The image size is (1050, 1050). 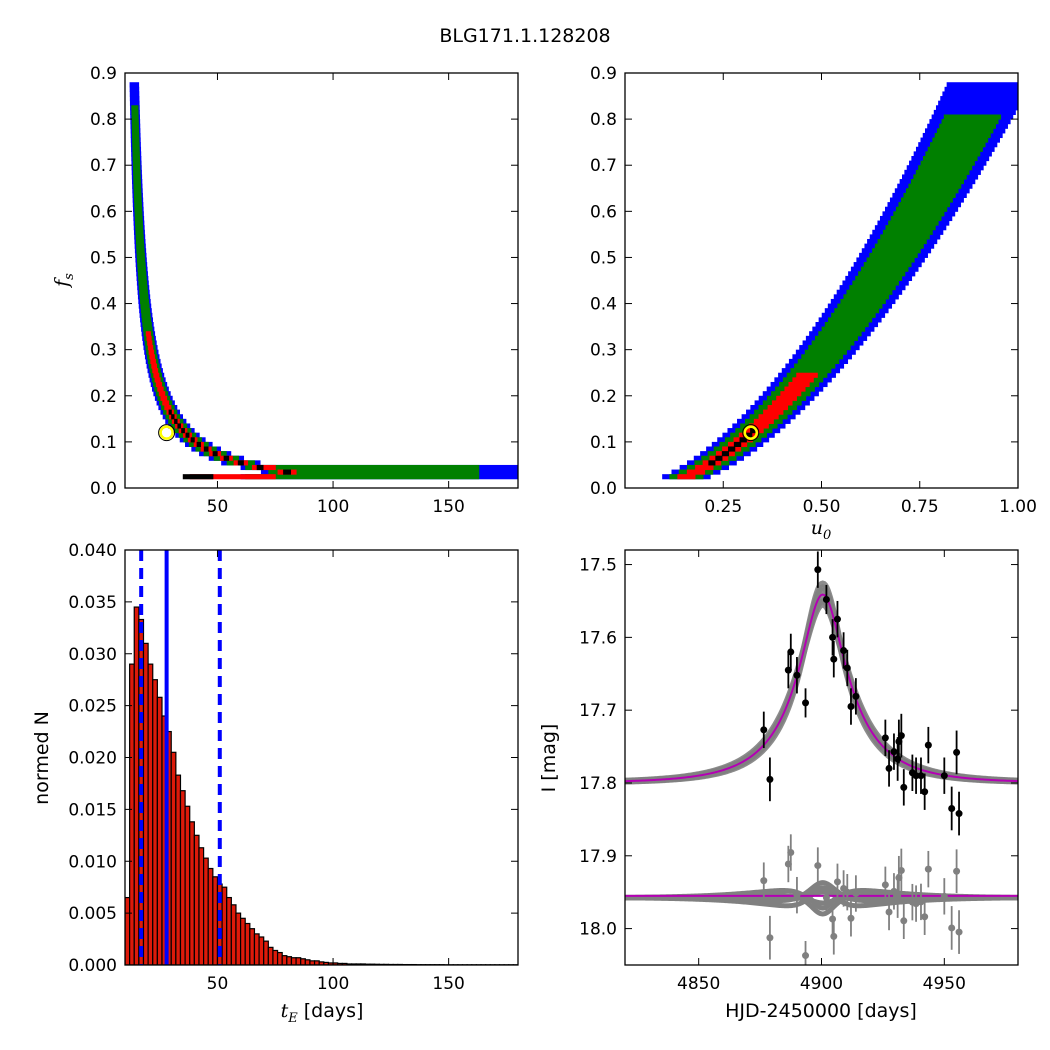 What do you see at coordinates (598, 930) in the screenshot?
I see `y-tick-label: 18.0` at bounding box center [598, 930].